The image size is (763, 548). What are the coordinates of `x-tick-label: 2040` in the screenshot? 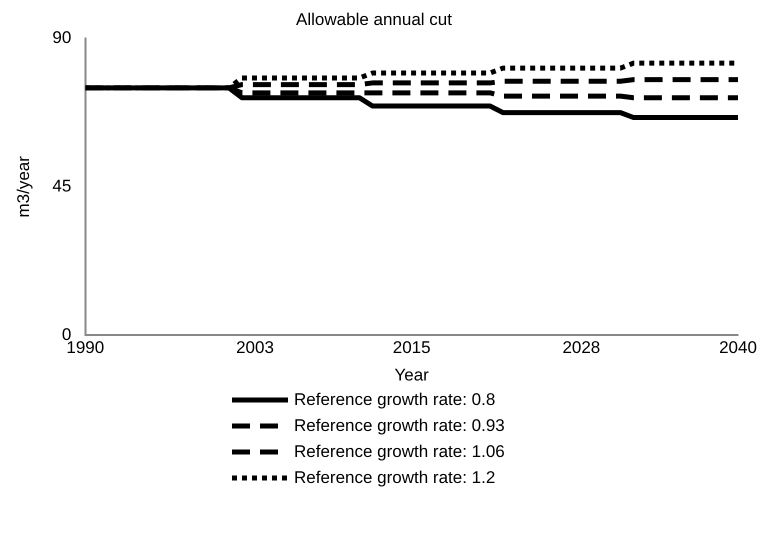 It's located at (738, 348).